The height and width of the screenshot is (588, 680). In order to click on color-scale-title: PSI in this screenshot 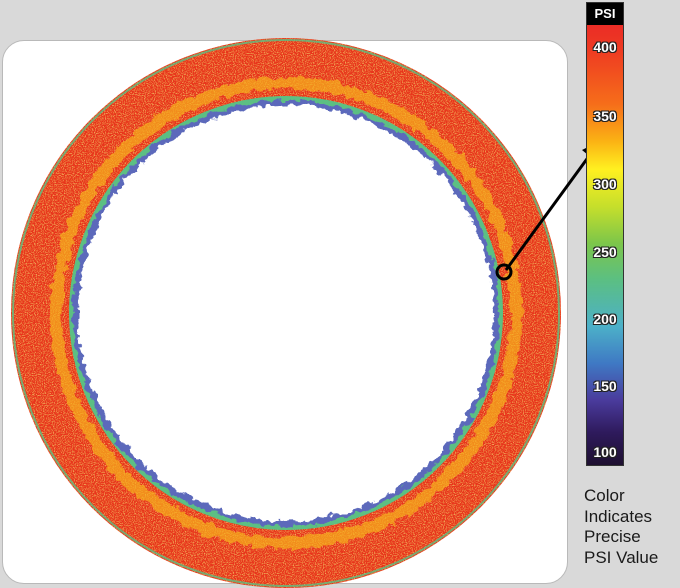, I will do `click(605, 14)`.